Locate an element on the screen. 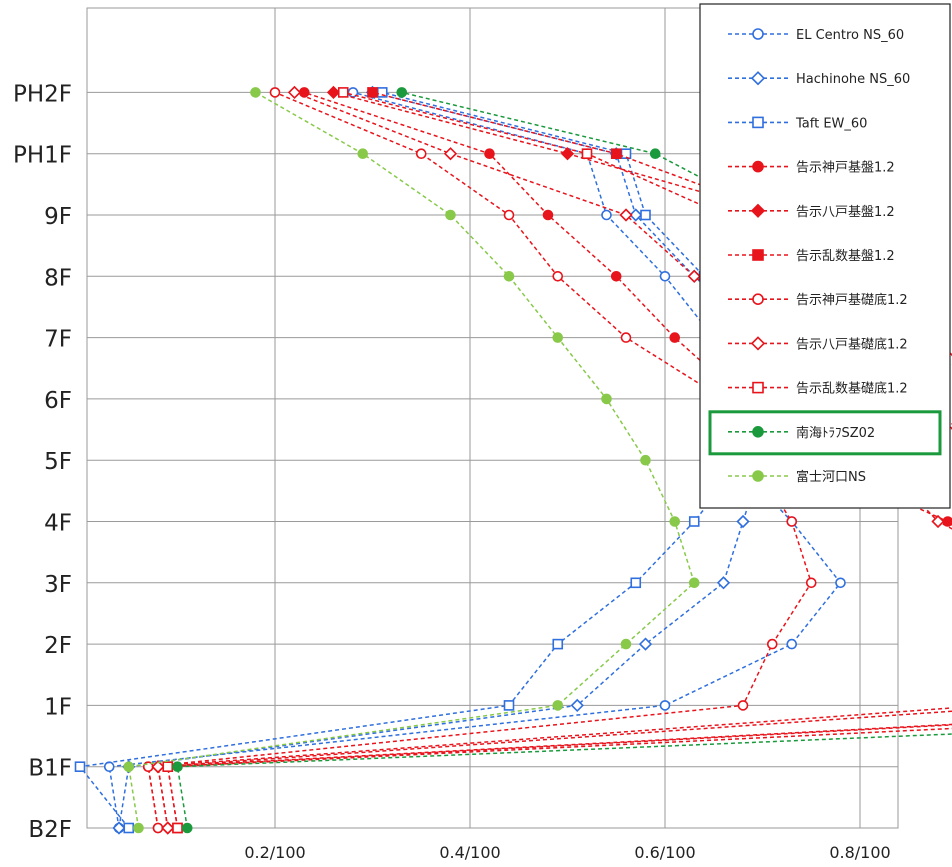 Image resolution: width=952 pixels, height=867 pixels. legend-item-3: 告示神戸基盤1.2 is located at coordinates (811, 168).